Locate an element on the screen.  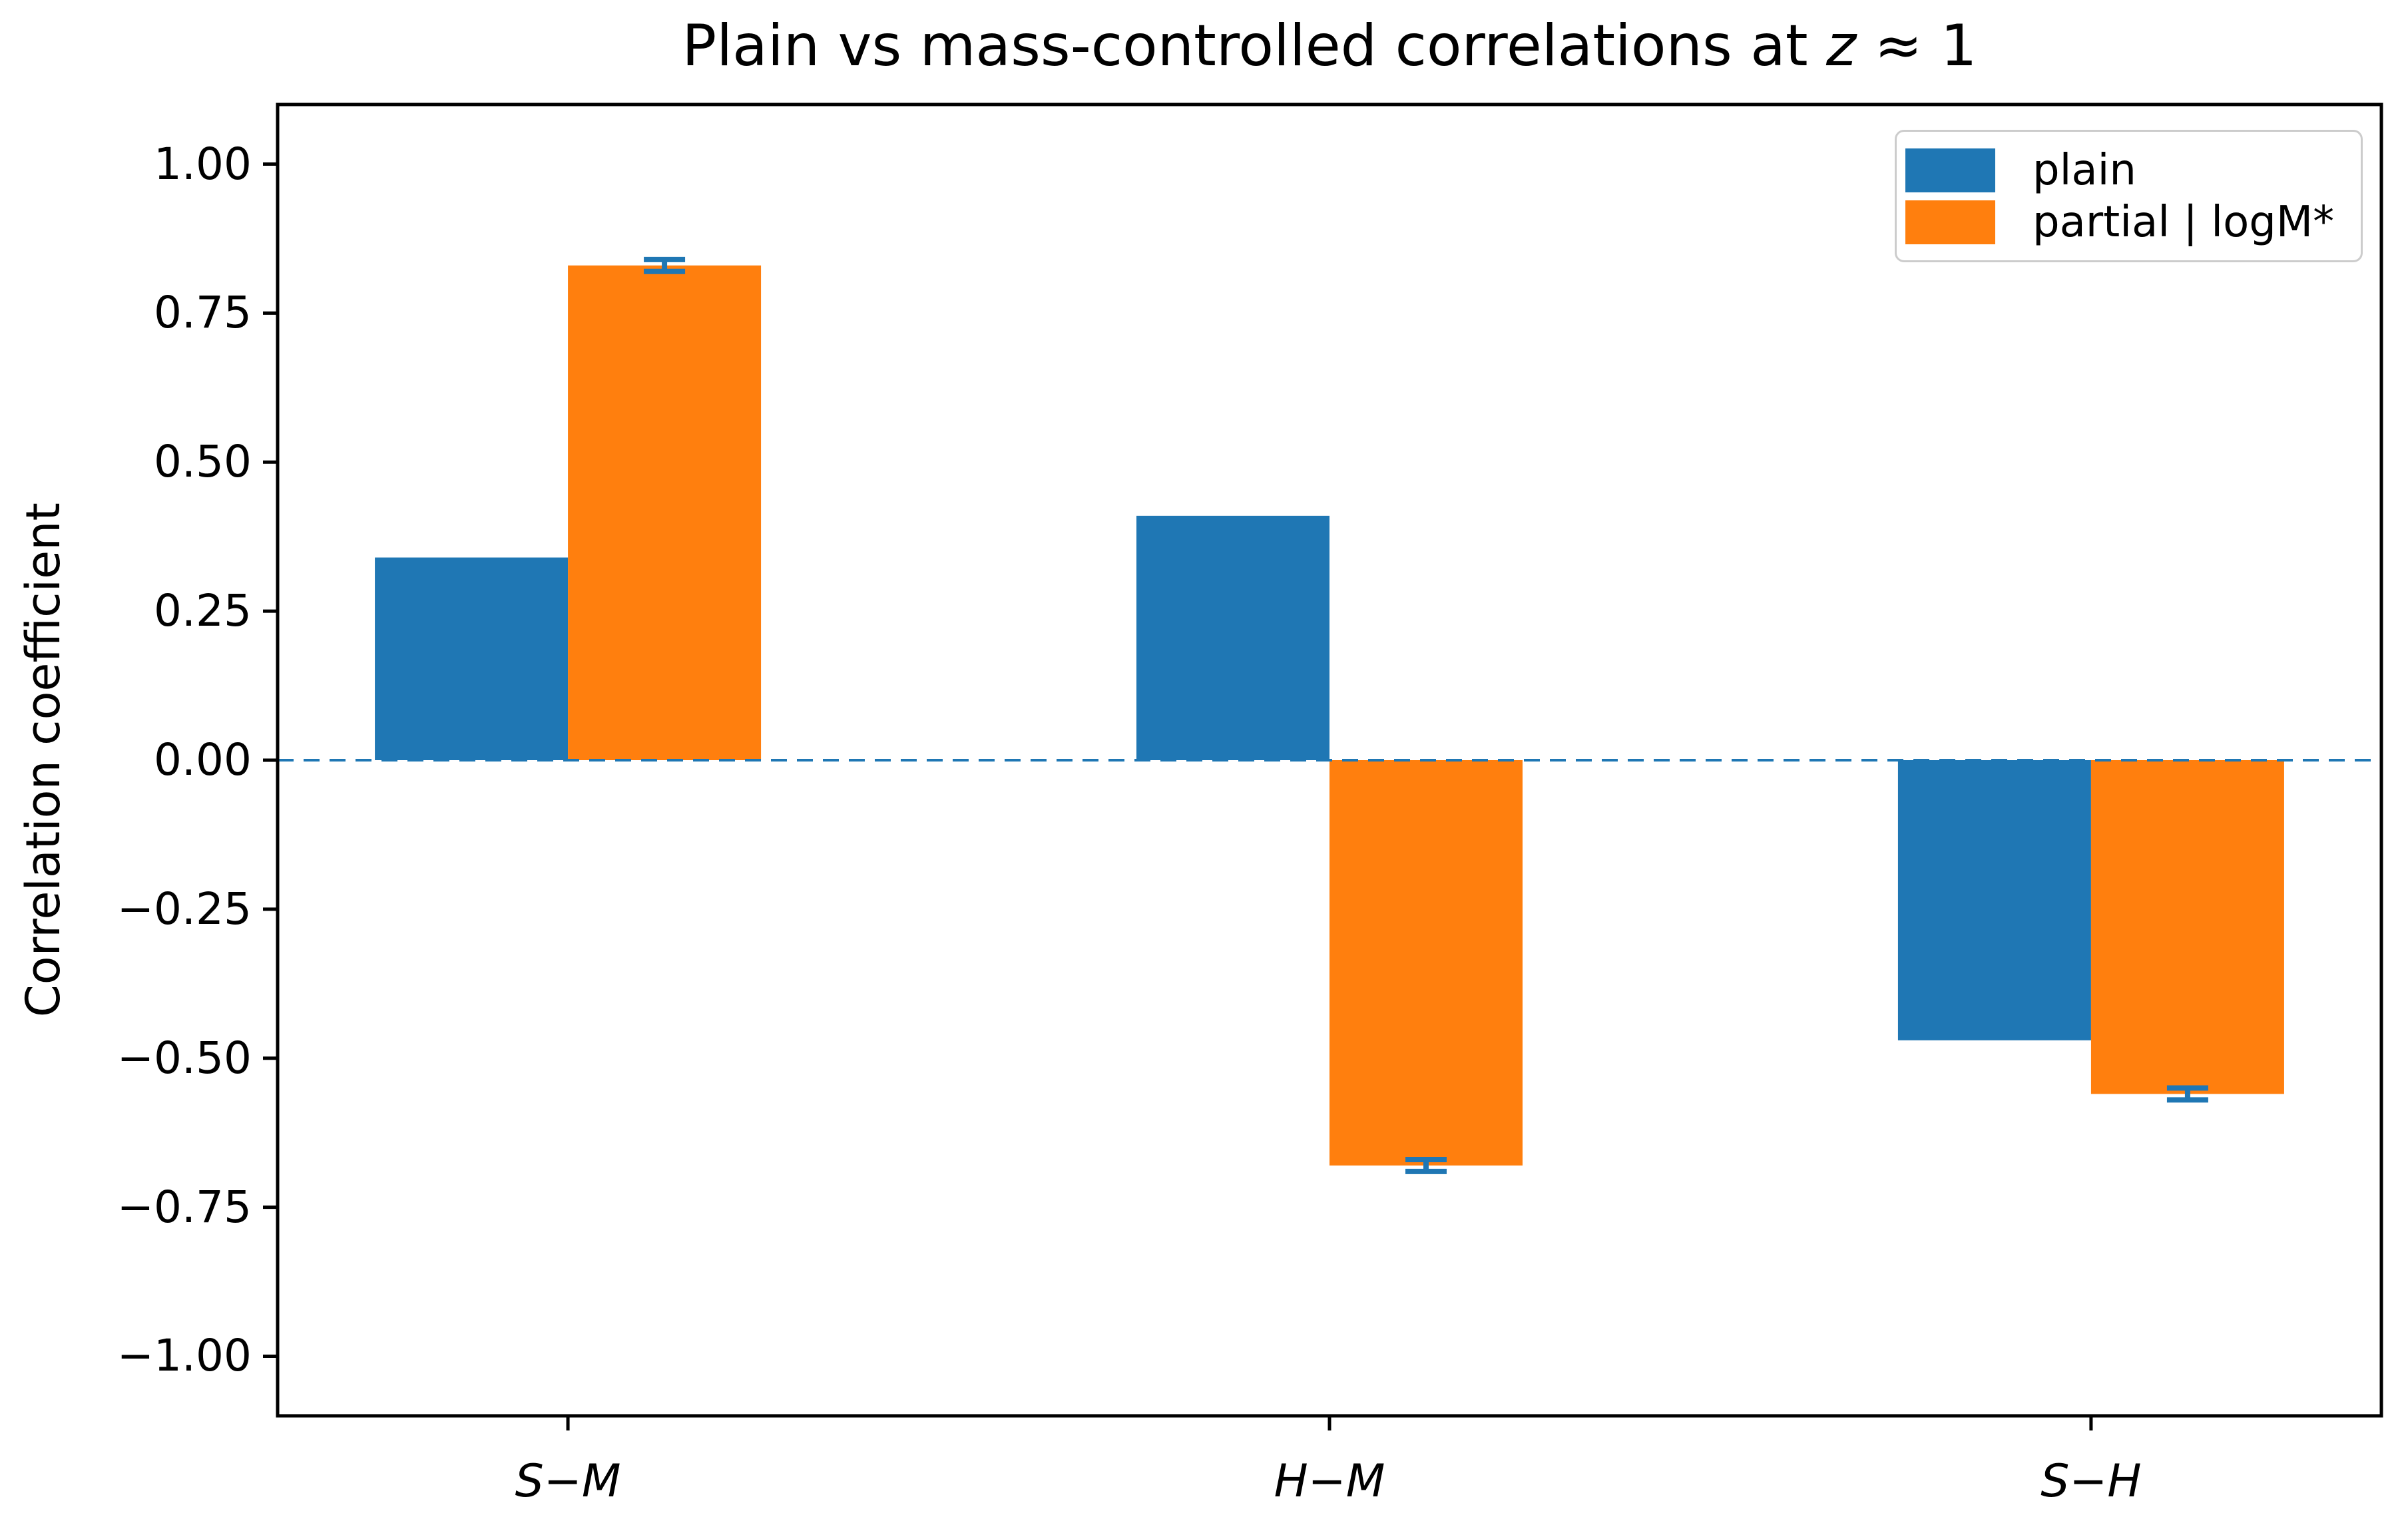
chart-title-prefix: Plain vs mass-controlled correlations at is located at coordinates (1254, 46).